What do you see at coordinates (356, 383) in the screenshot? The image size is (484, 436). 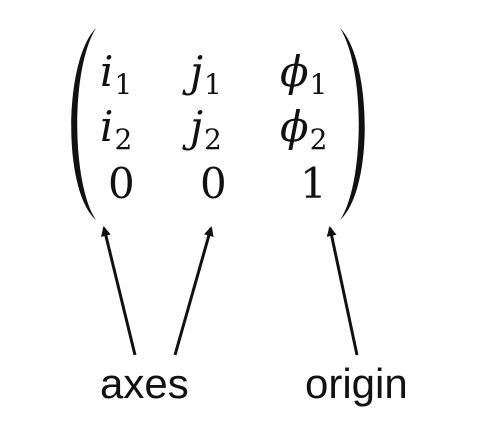 I see `origin-label: origin` at bounding box center [356, 383].